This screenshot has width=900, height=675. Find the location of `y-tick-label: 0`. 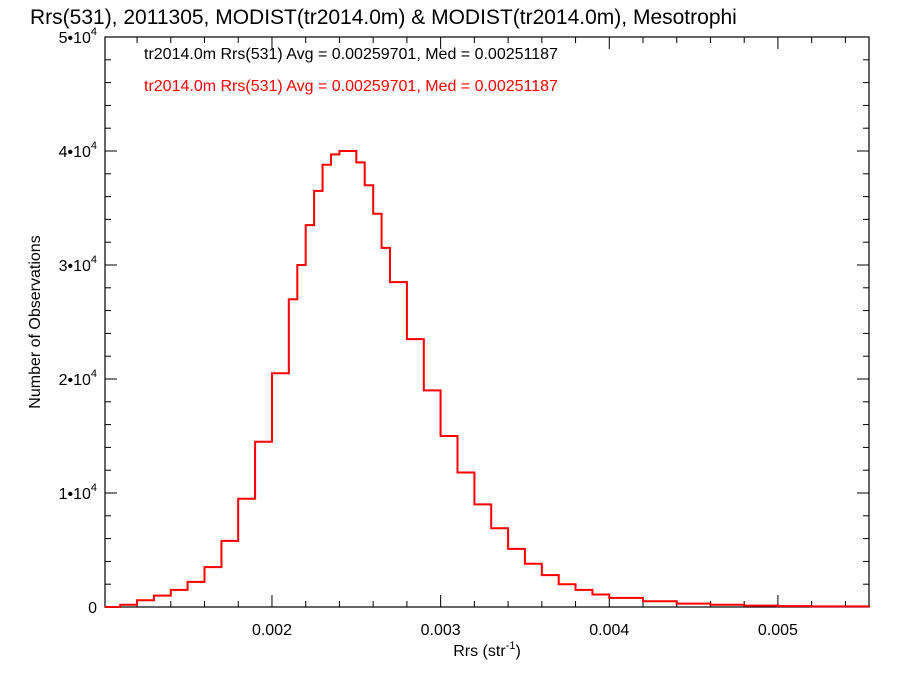

y-tick-label: 0 is located at coordinates (92, 608).